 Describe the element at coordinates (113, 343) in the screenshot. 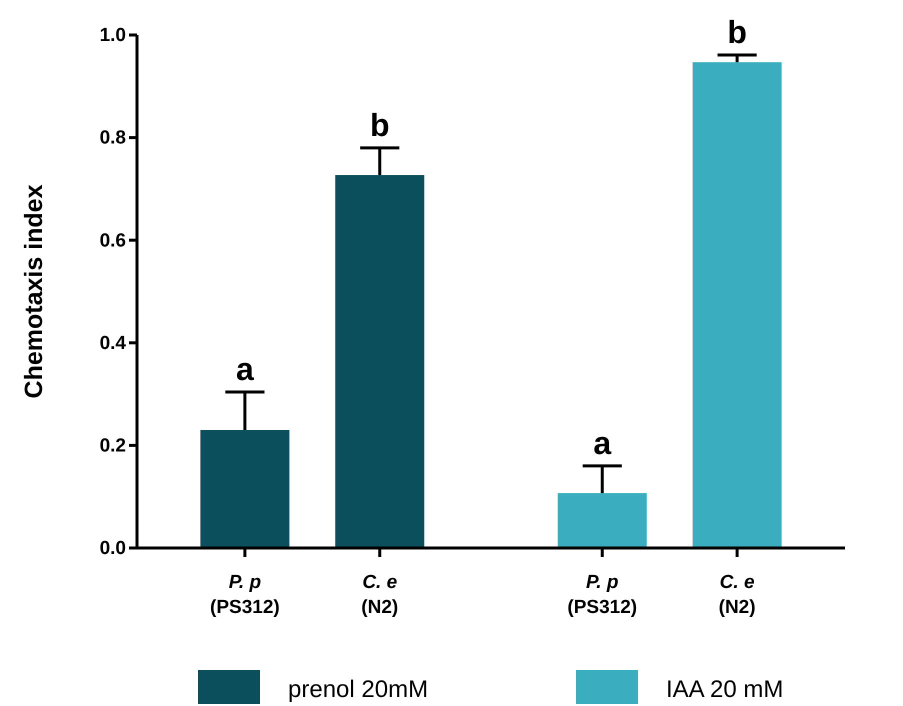

I see `y-tick-label: 0.4` at that location.